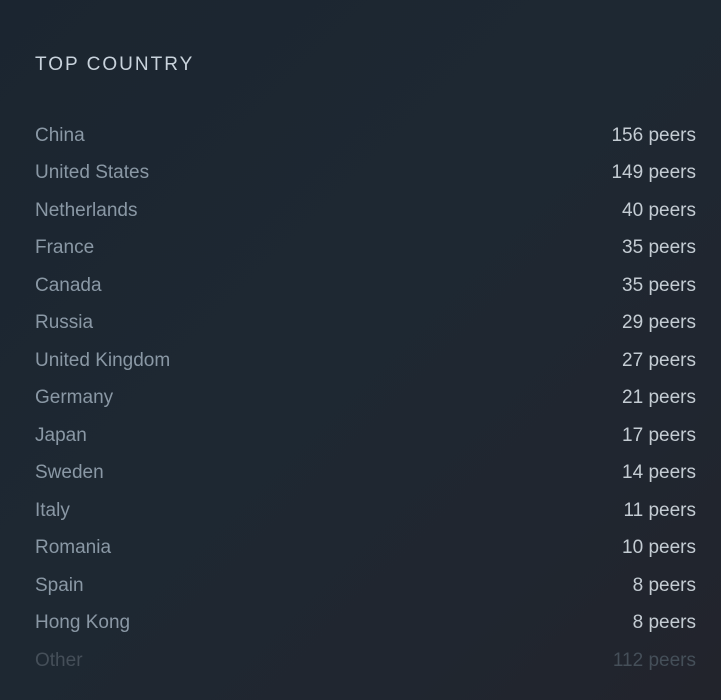 The height and width of the screenshot is (700, 721). Describe the element at coordinates (365, 211) in the screenshot. I see `country-row-netherlands: Netherlands 40 peers` at that location.